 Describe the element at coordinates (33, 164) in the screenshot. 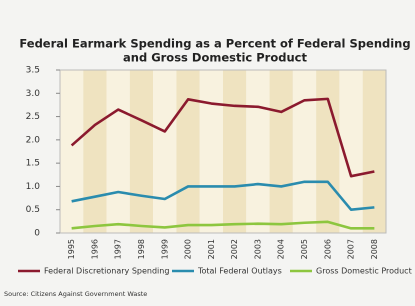

I see `y-tick-label: 1.5` at that location.